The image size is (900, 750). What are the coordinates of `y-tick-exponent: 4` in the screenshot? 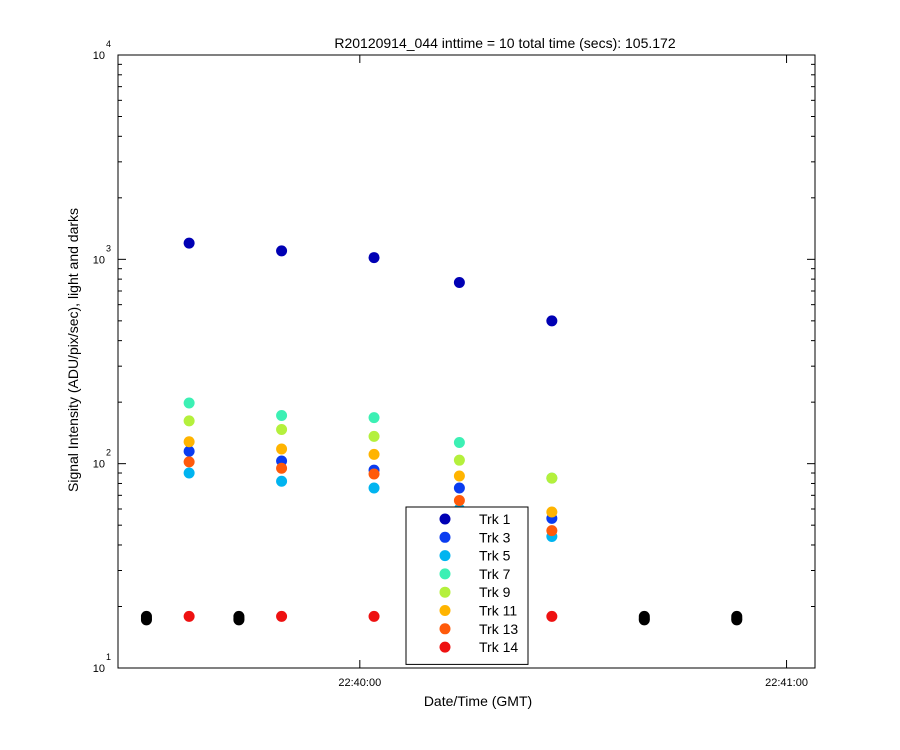 It's located at (108, 44).